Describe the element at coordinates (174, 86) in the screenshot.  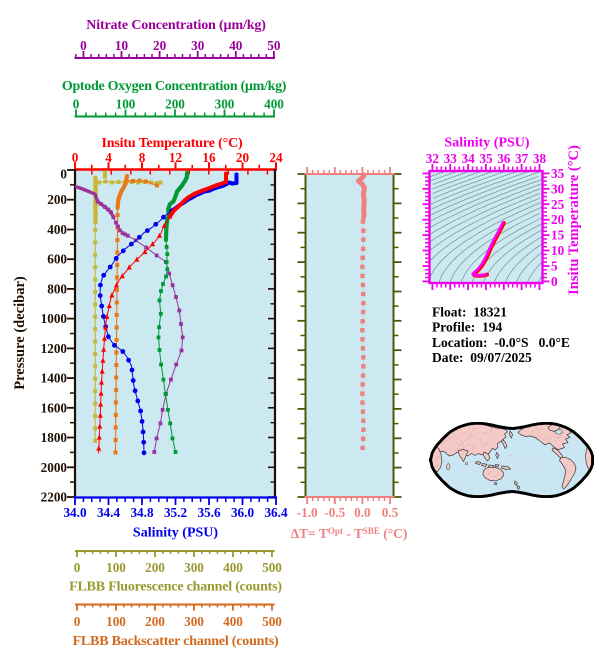
I see `svg-text:Optode Oxygen Concentration (µ: Optode Oxygen Concentration (µm/kg)` at that location.